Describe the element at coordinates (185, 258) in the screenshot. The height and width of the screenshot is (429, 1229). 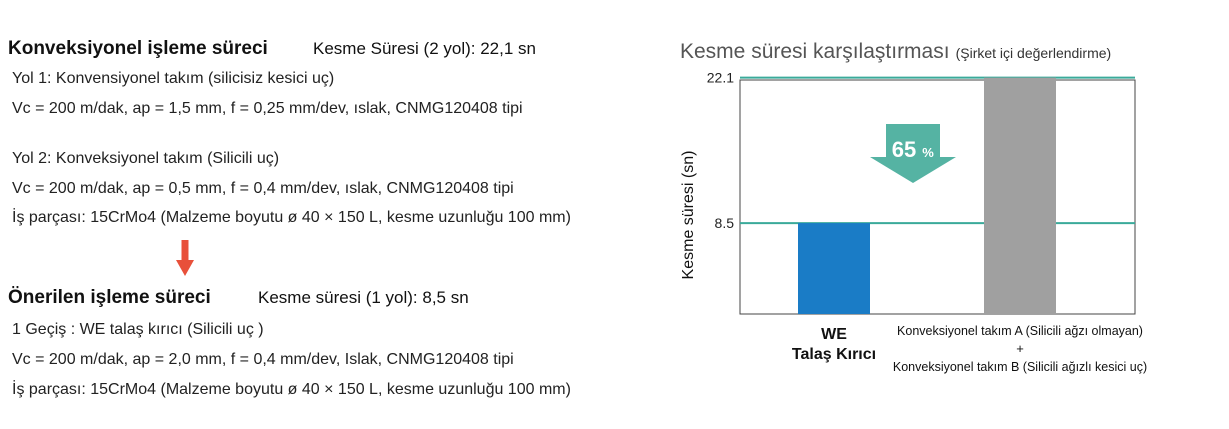
I see `down-arrow-icon` at that location.